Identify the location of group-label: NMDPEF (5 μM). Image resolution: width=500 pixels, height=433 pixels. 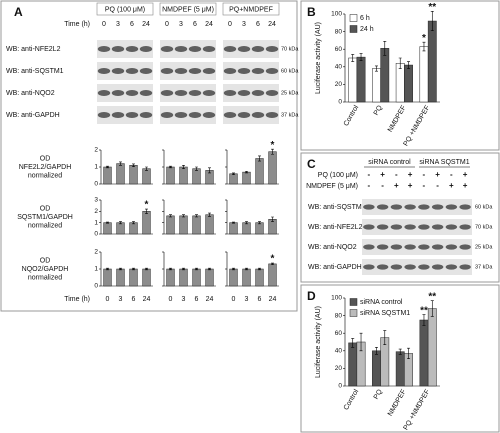
(188, 9).